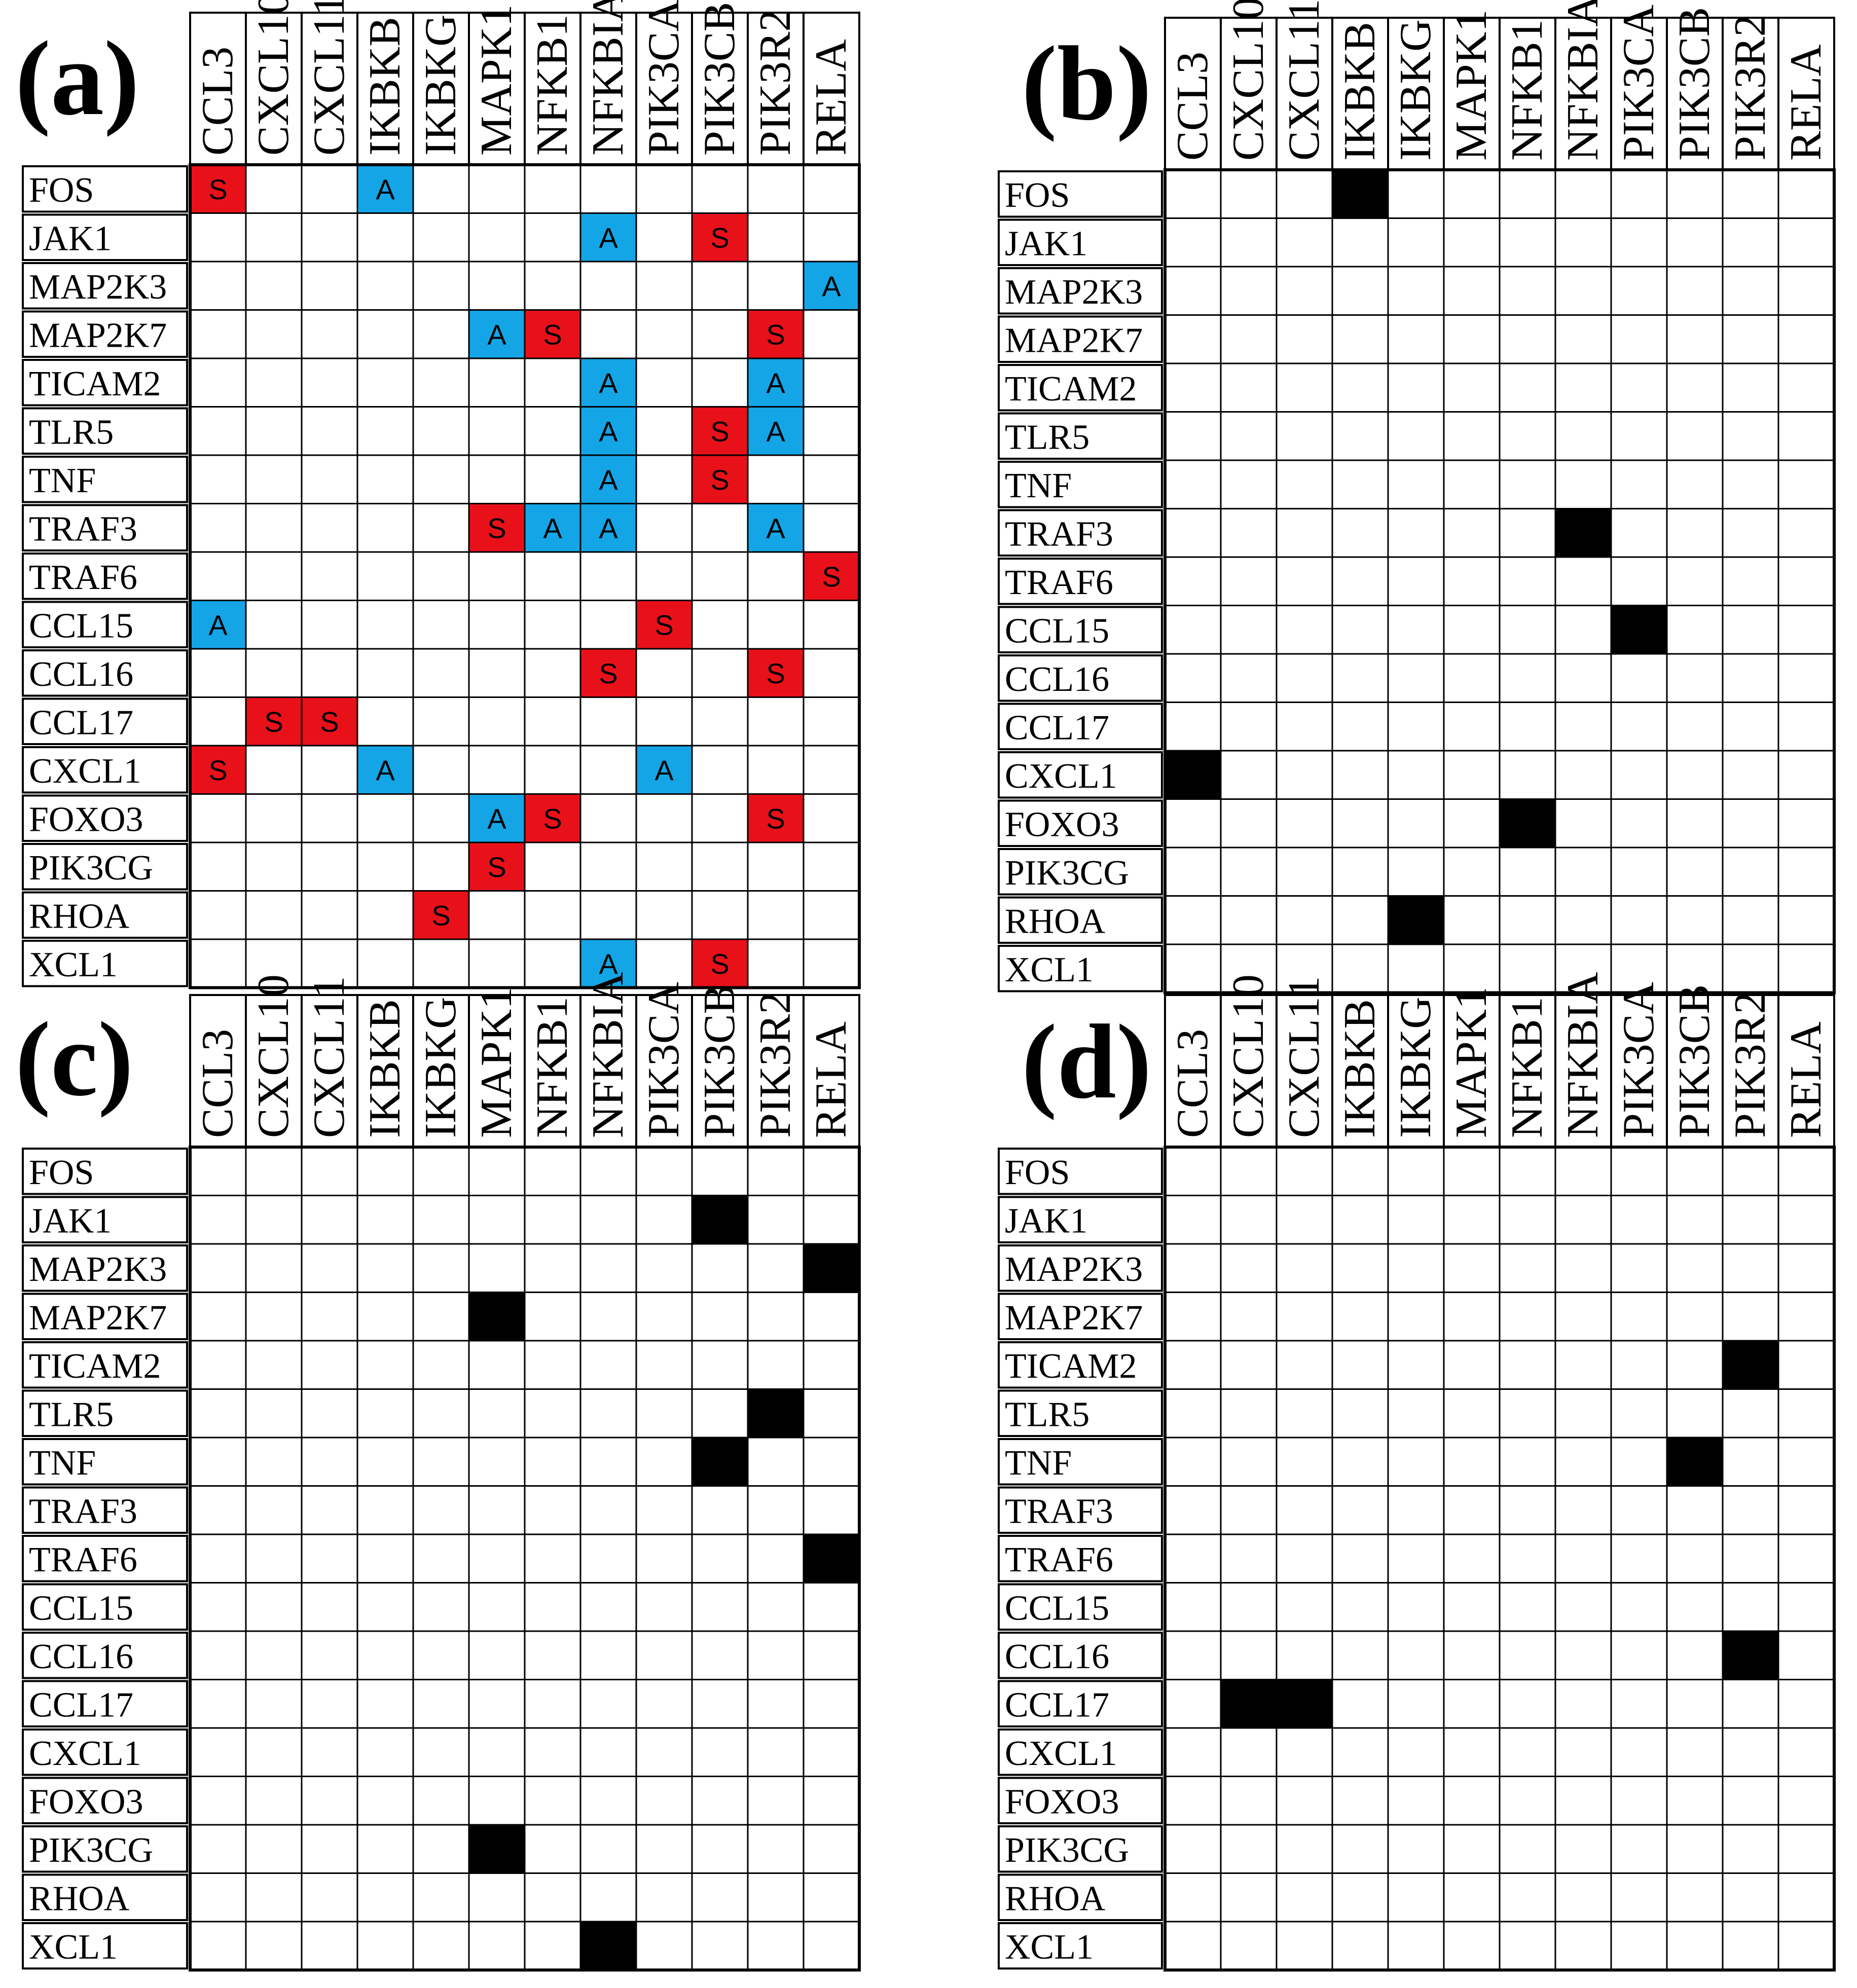  I want to click on cell-TNF-NFKBIA, so click(608, 480).